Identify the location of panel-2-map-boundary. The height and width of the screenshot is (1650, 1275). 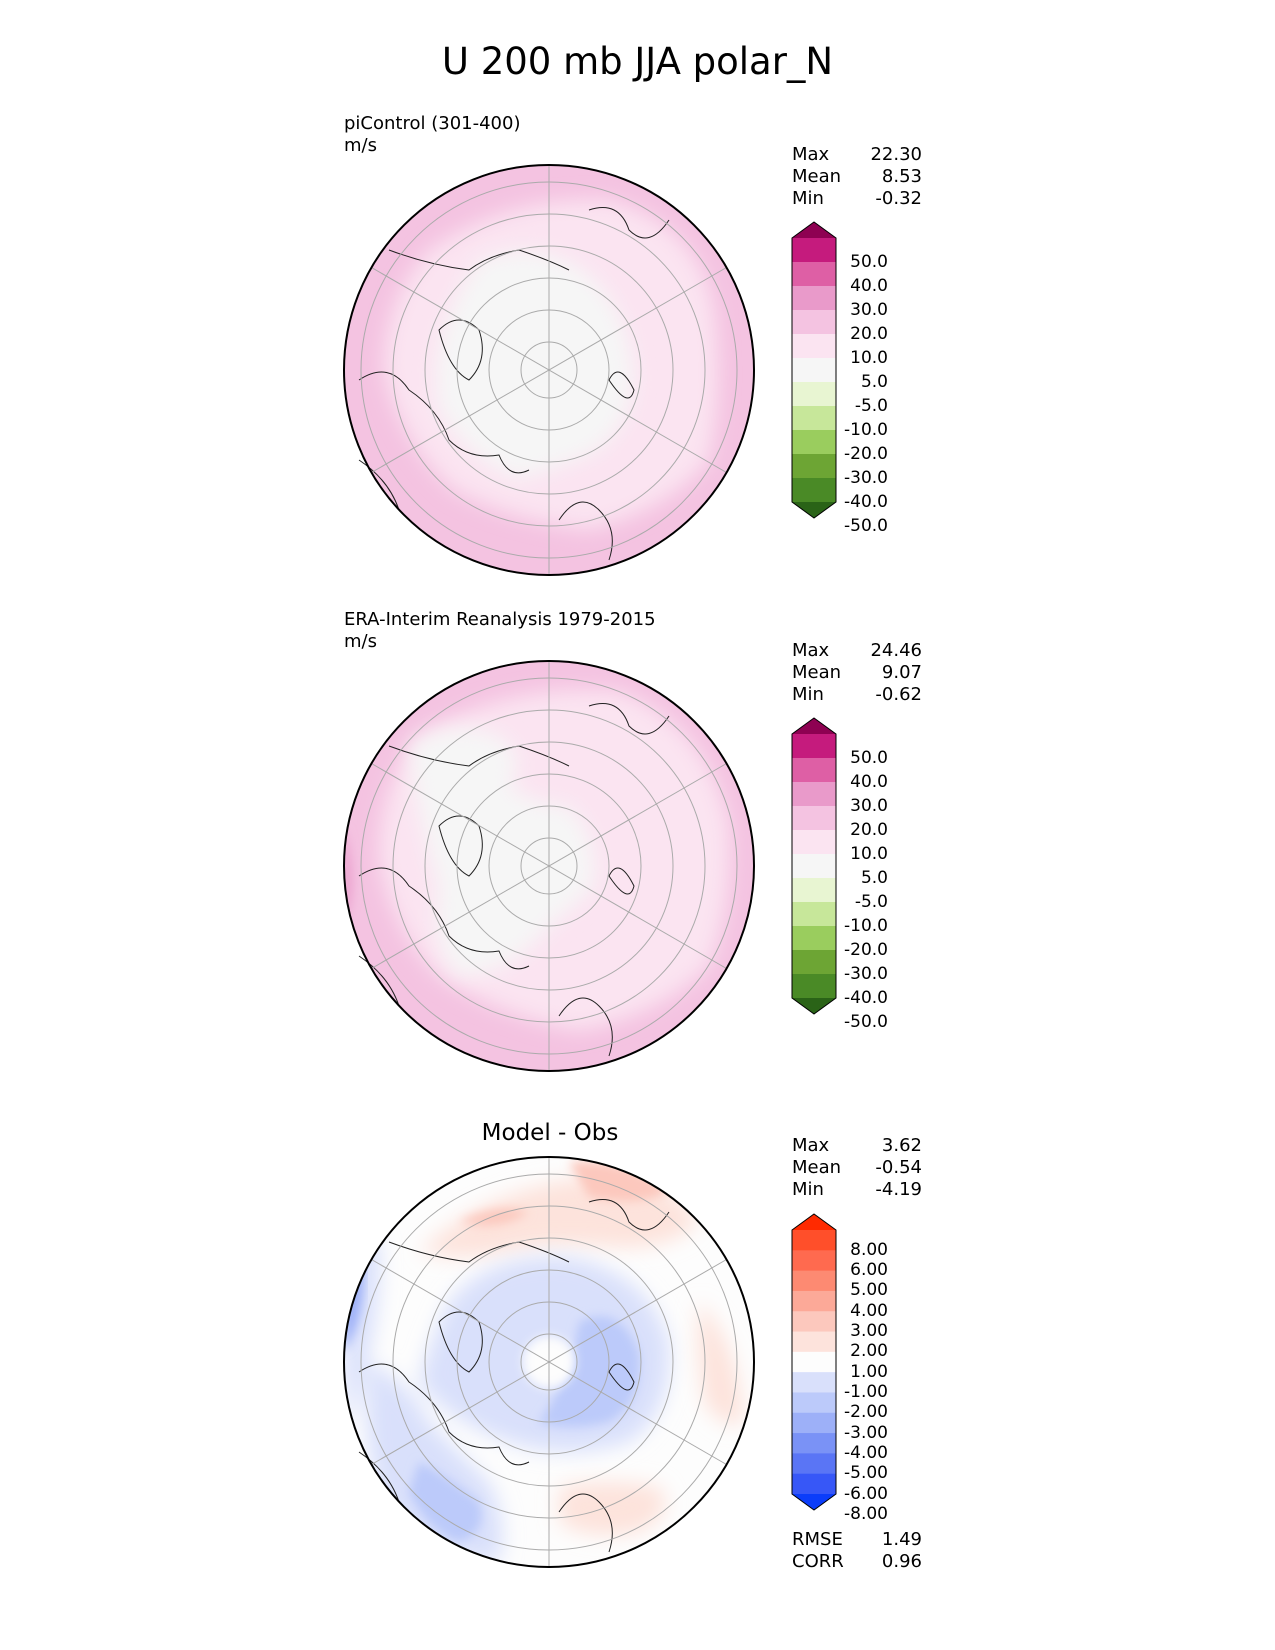
(549, 866).